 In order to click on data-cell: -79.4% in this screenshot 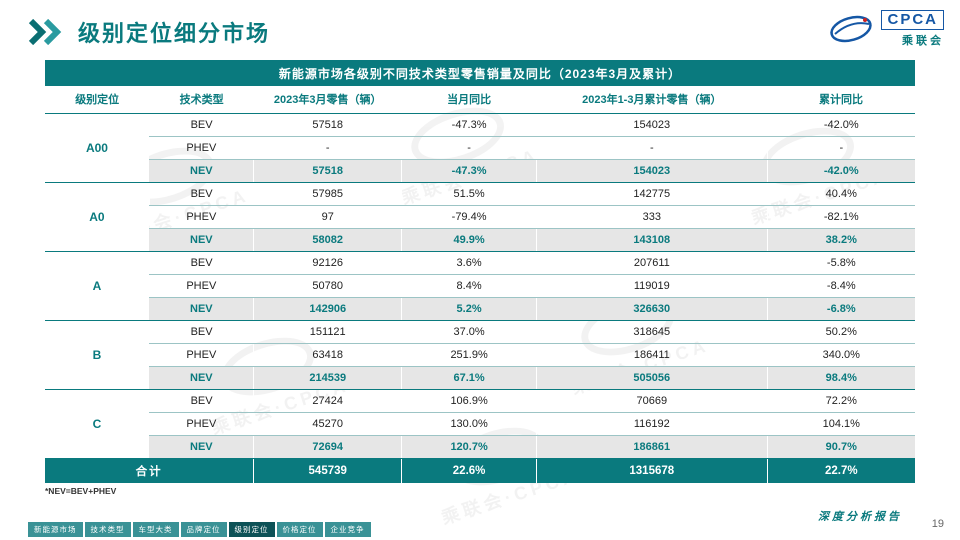, I will do `click(469, 217)`.